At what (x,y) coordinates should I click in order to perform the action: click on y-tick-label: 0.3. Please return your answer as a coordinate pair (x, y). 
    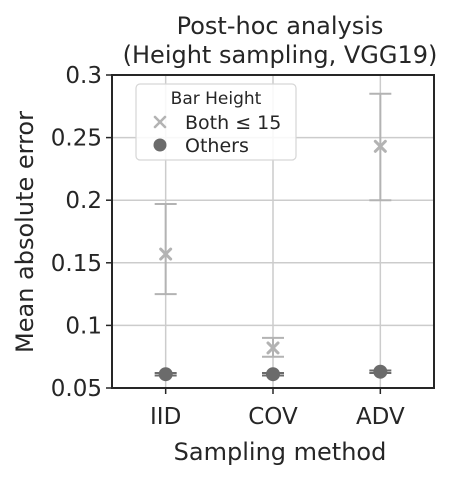
    Looking at the image, I should click on (83, 76).